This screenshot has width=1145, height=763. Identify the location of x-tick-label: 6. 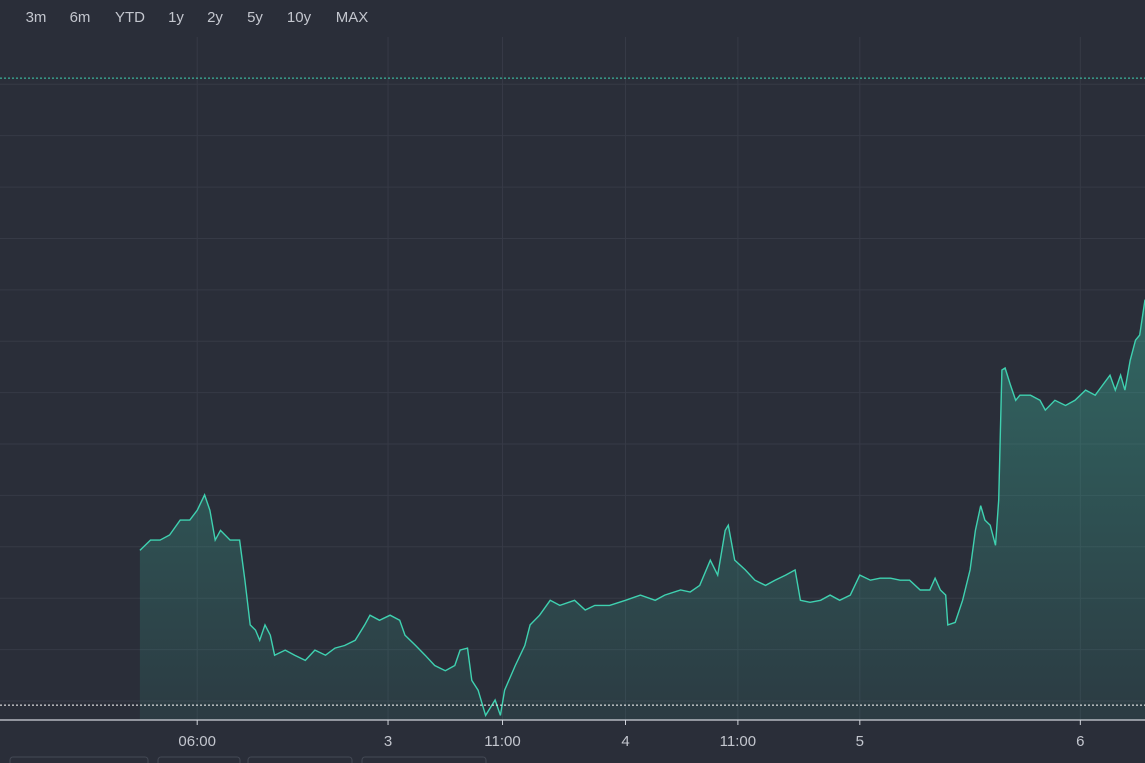
(1080, 741).